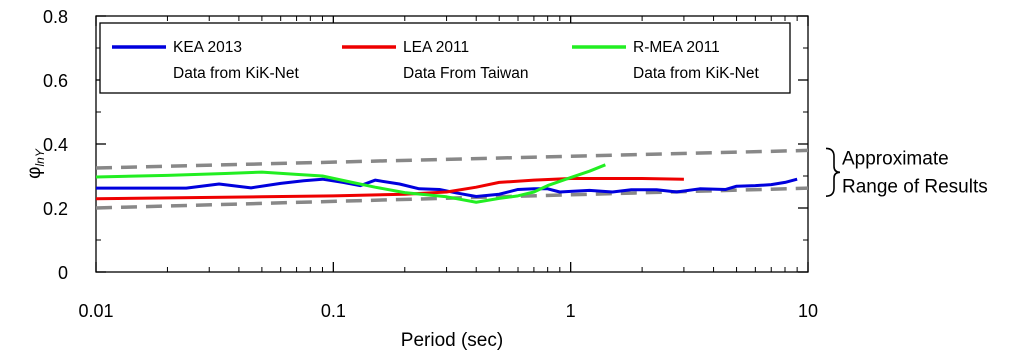 The image size is (1022, 352). What do you see at coordinates (63, 273) in the screenshot?
I see `y-tick-label: 0` at bounding box center [63, 273].